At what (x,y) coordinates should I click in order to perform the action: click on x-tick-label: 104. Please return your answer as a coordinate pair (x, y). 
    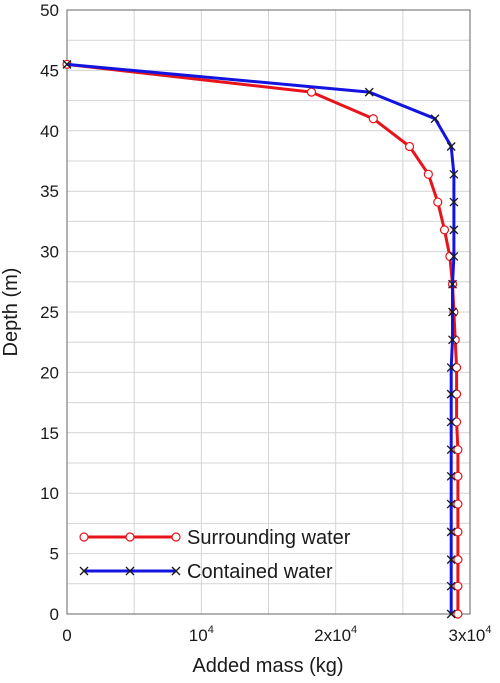
    Looking at the image, I should click on (201, 634).